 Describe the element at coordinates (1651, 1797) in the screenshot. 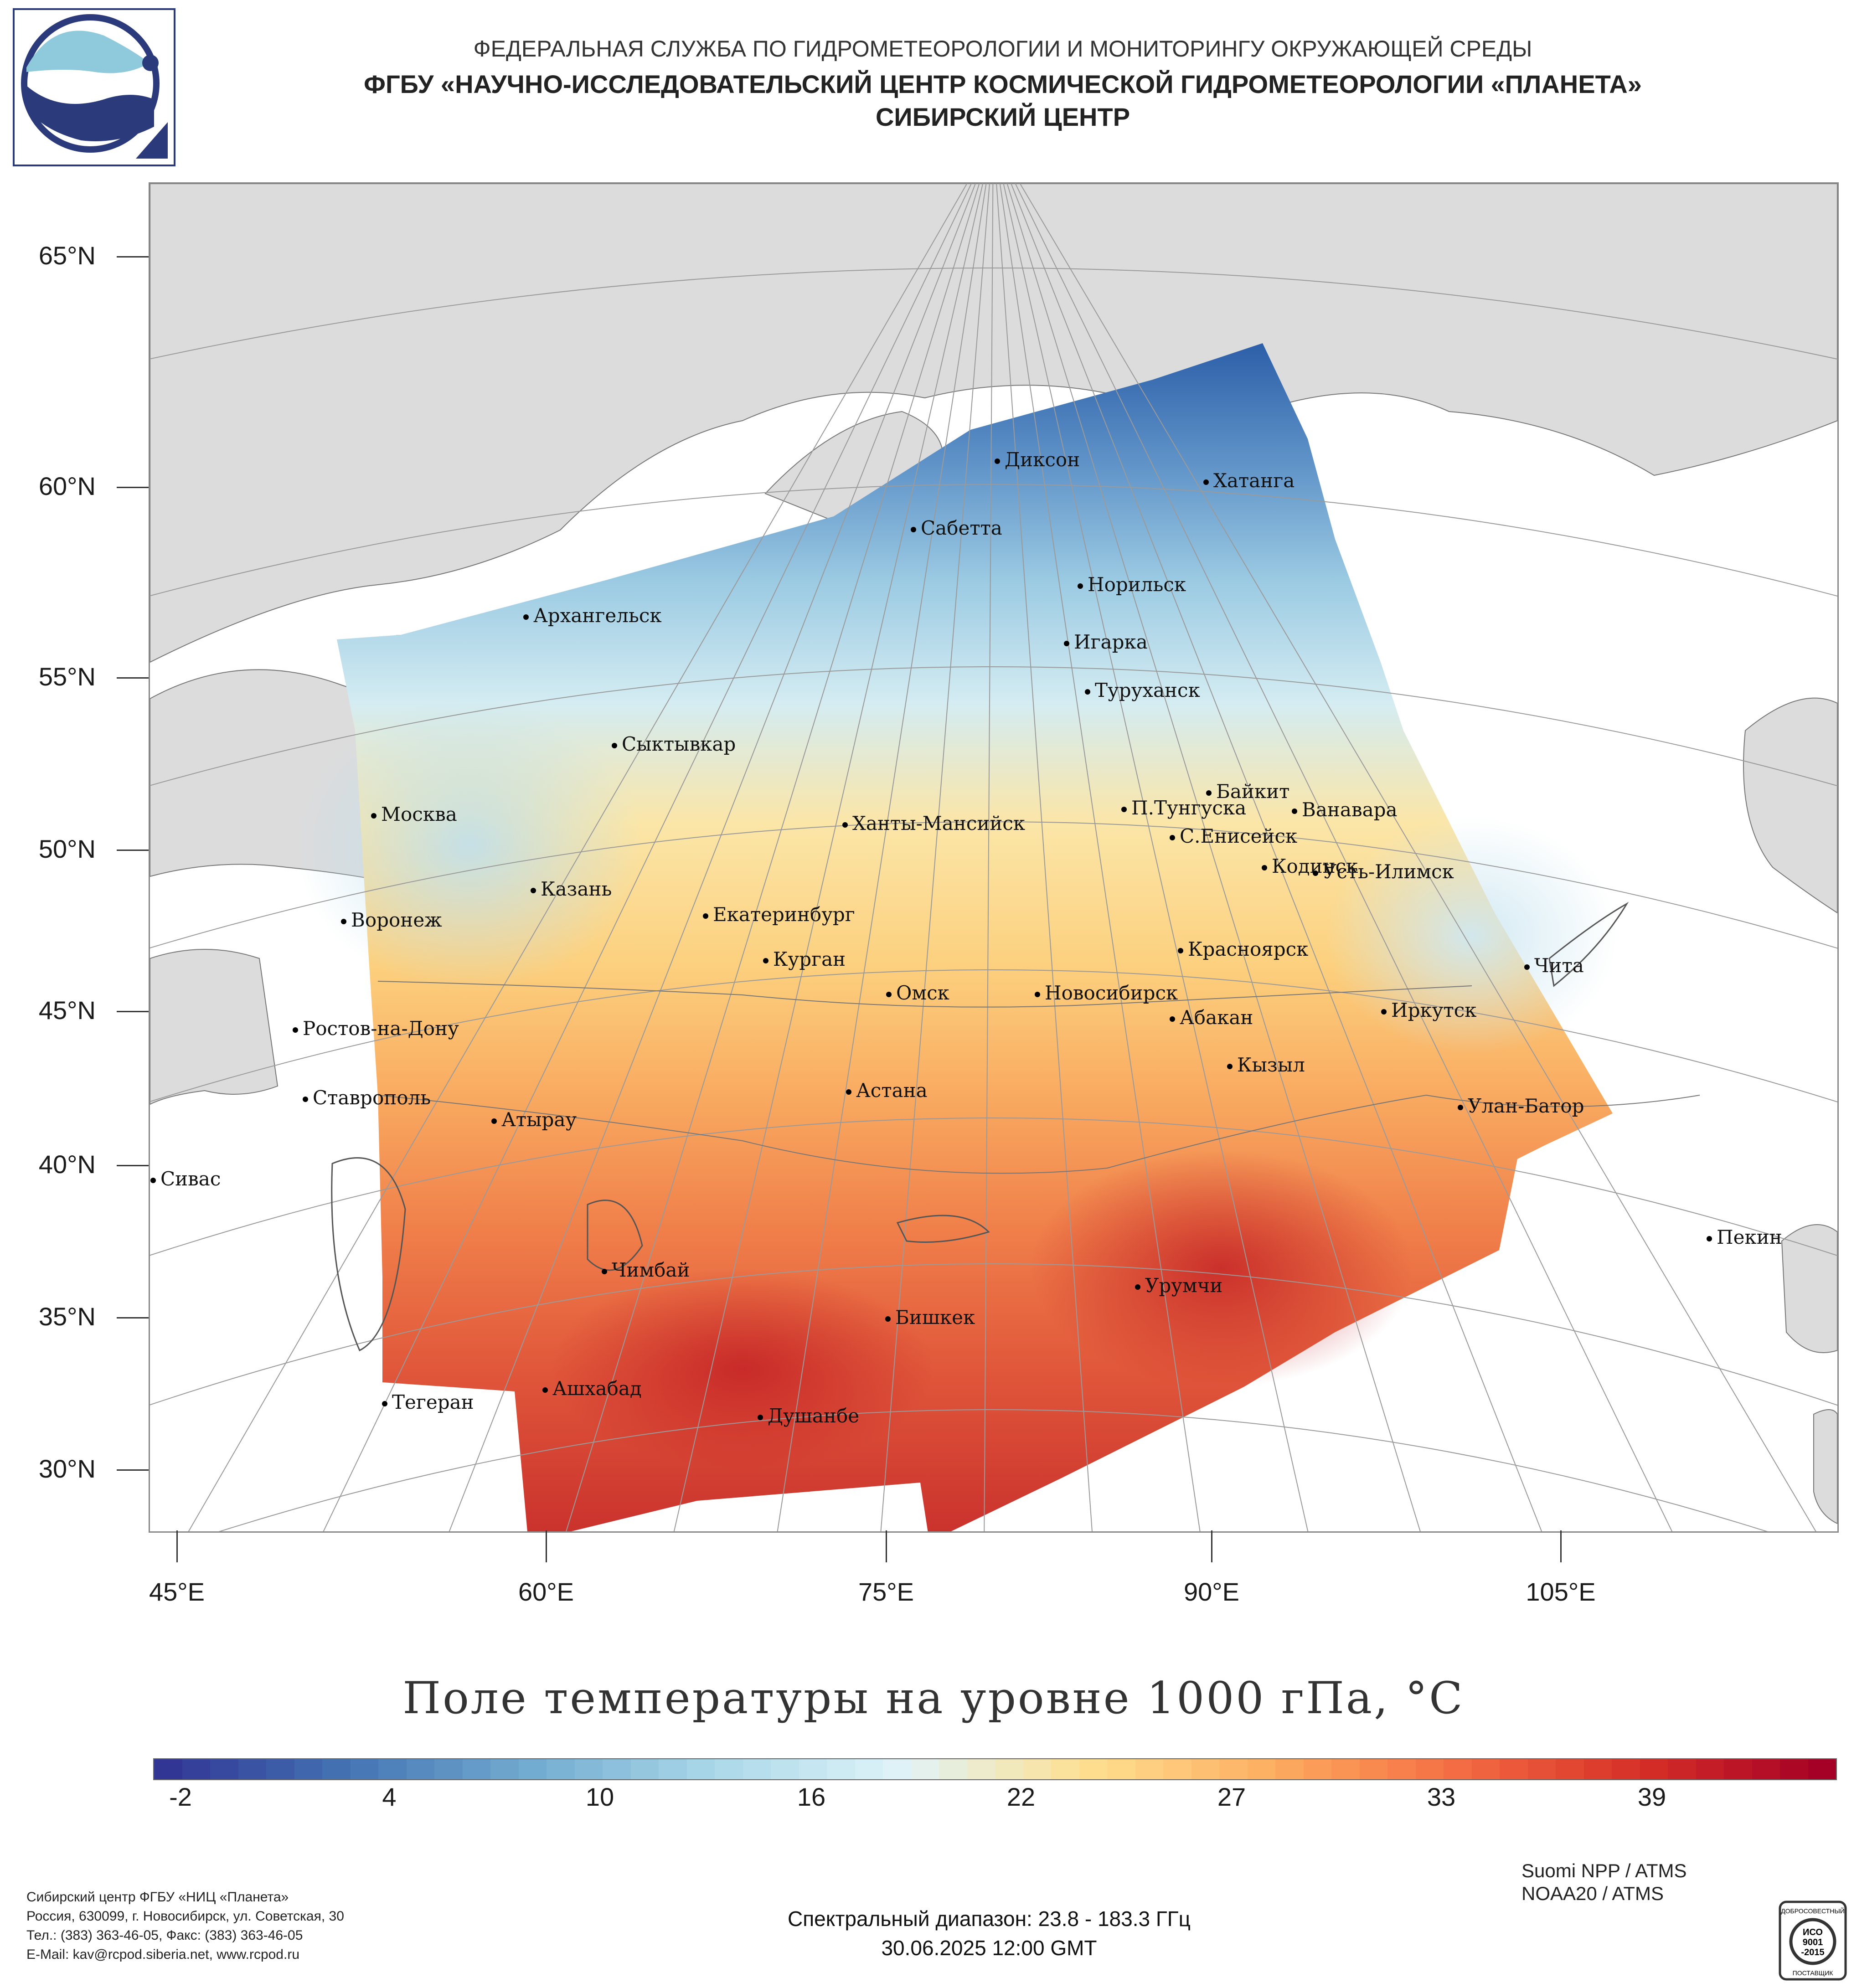

I see `colorbar-tick-label: 39` at that location.